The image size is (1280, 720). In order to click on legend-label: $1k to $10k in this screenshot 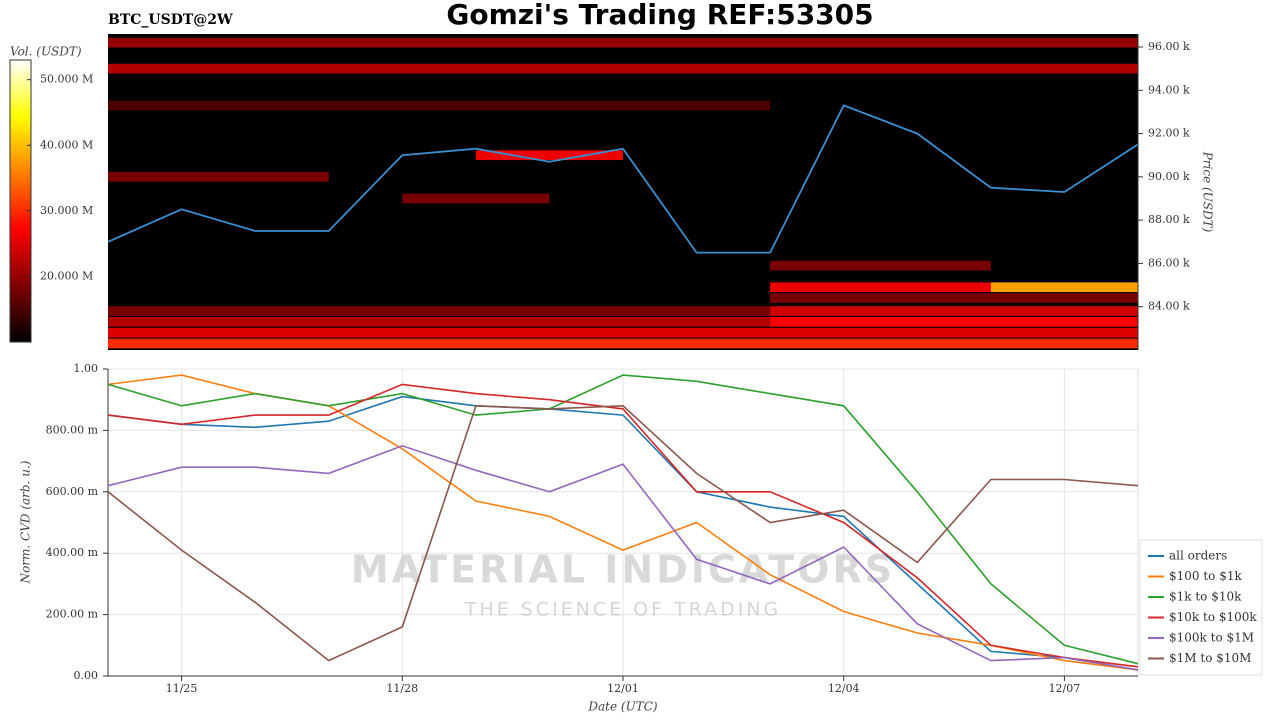, I will do `click(1205, 597)`.